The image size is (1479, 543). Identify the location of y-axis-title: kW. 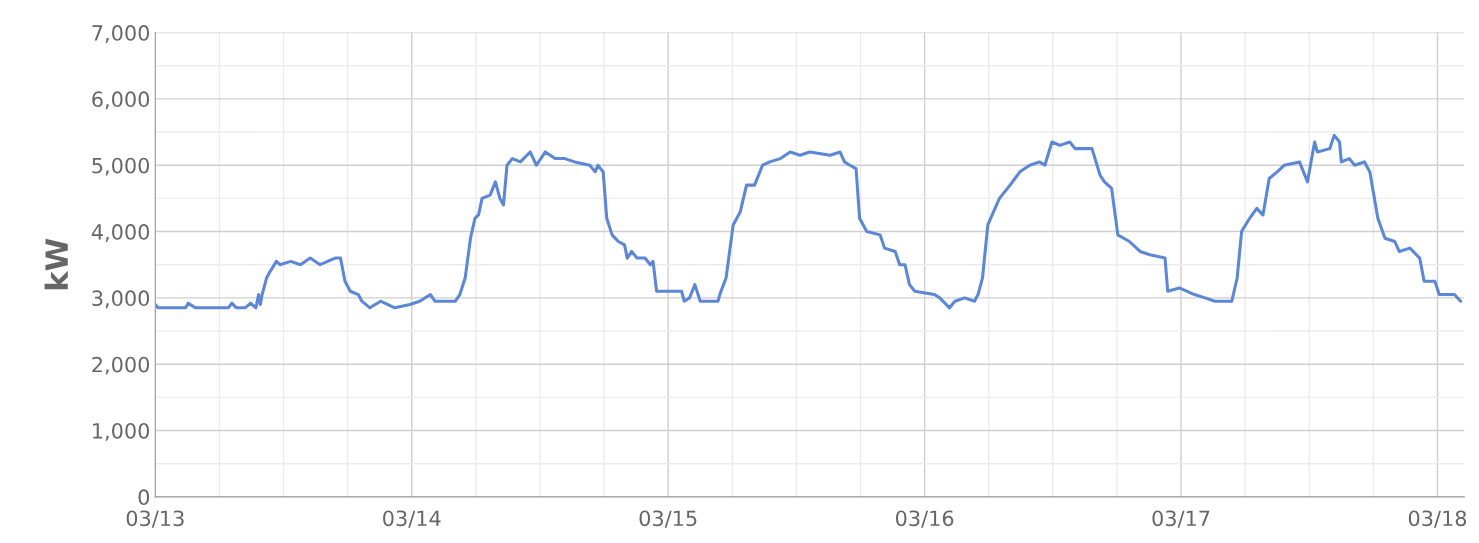
(56, 264).